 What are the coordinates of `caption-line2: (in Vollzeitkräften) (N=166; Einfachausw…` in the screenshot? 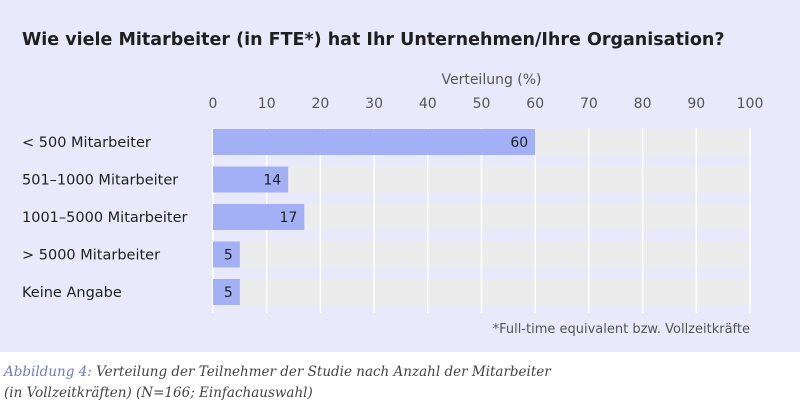 It's located at (158, 393).